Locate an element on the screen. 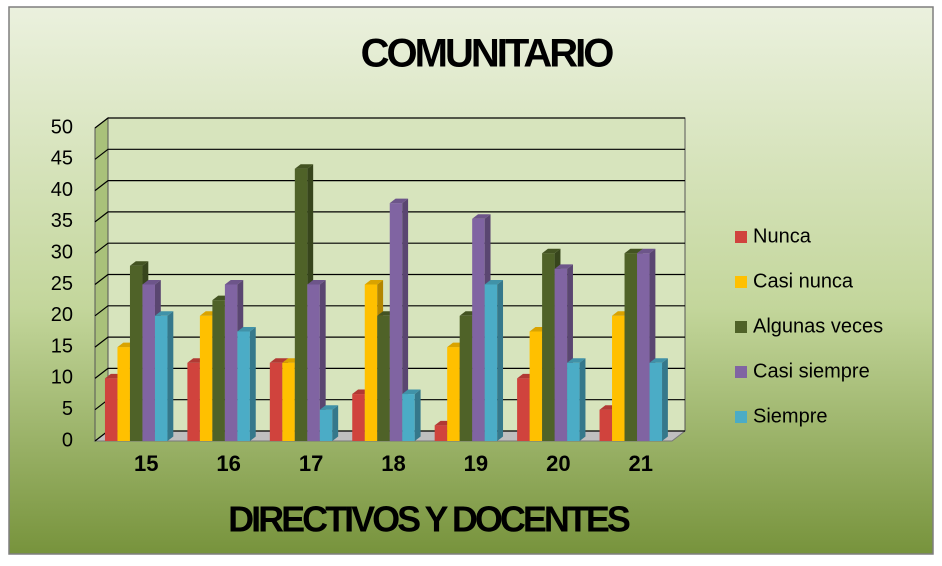  legend-label: Casi nunca is located at coordinates (803, 281).